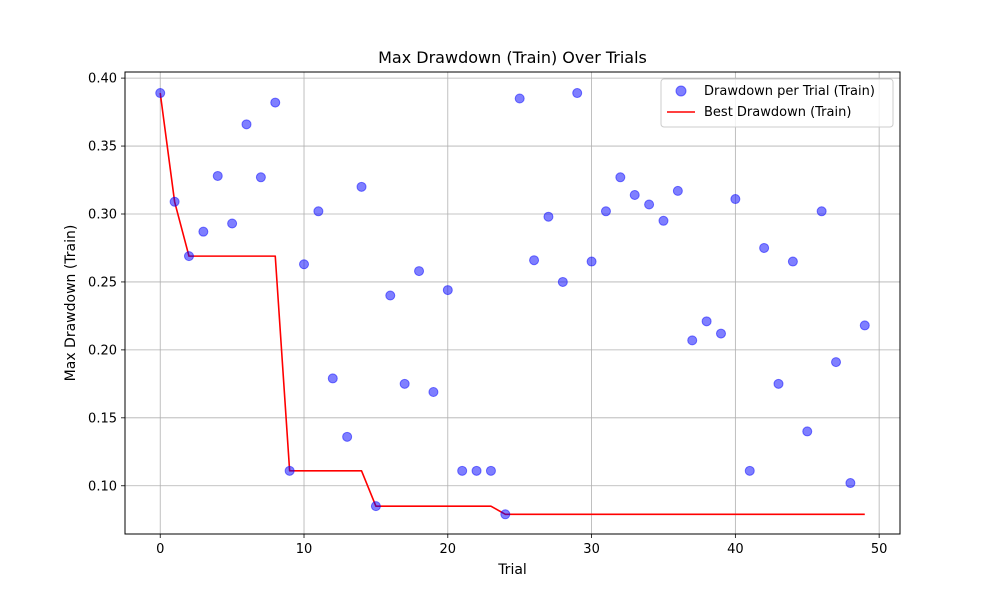  What do you see at coordinates (789, 91) in the screenshot?
I see `legend-label-scatter: Drawdown per Trial (Train)` at bounding box center [789, 91].